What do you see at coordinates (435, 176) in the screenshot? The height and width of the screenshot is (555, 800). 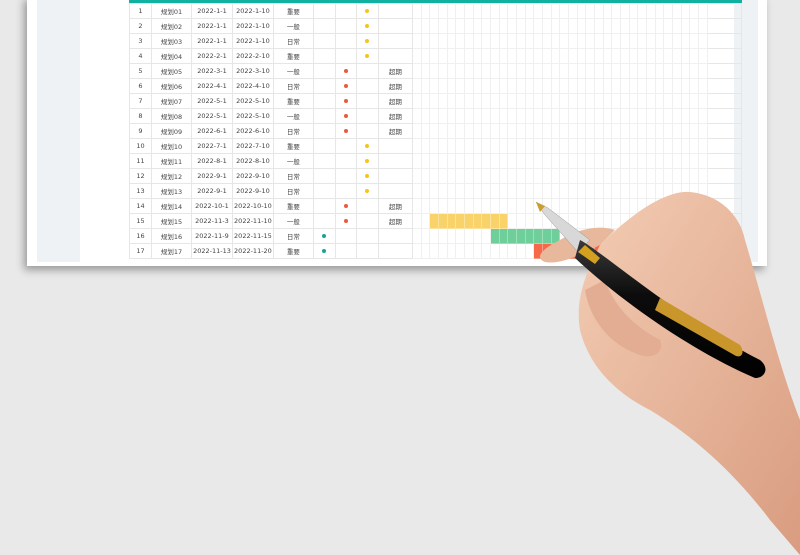 I see `table-row: 12 规划12 2022-9-1 2022-9-10 日常` at bounding box center [435, 176].